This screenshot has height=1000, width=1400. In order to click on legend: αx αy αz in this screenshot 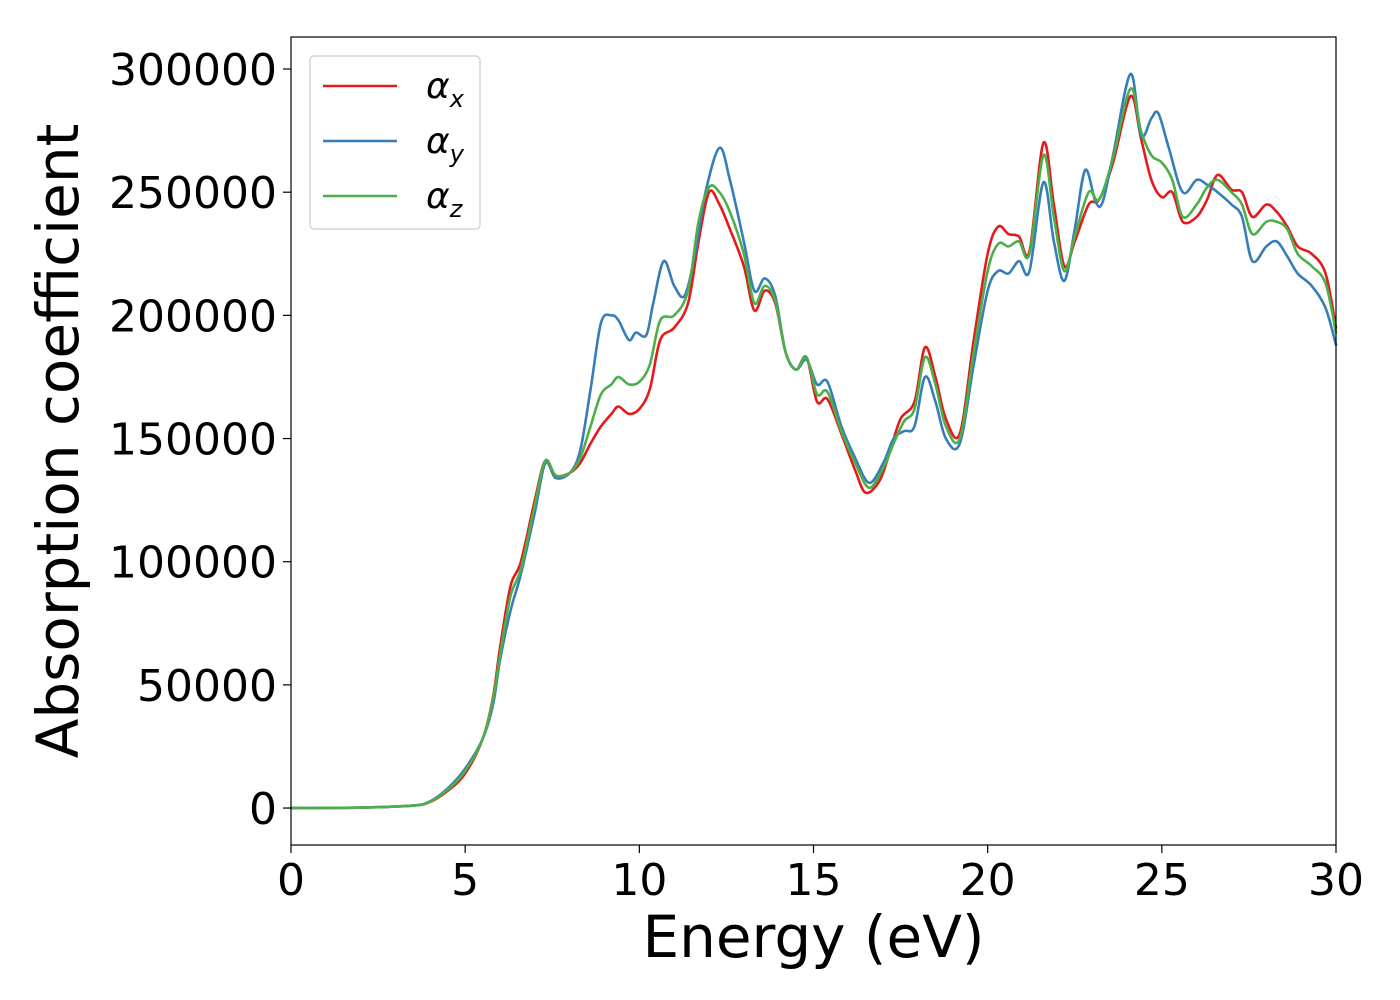, I will do `click(395, 142)`.